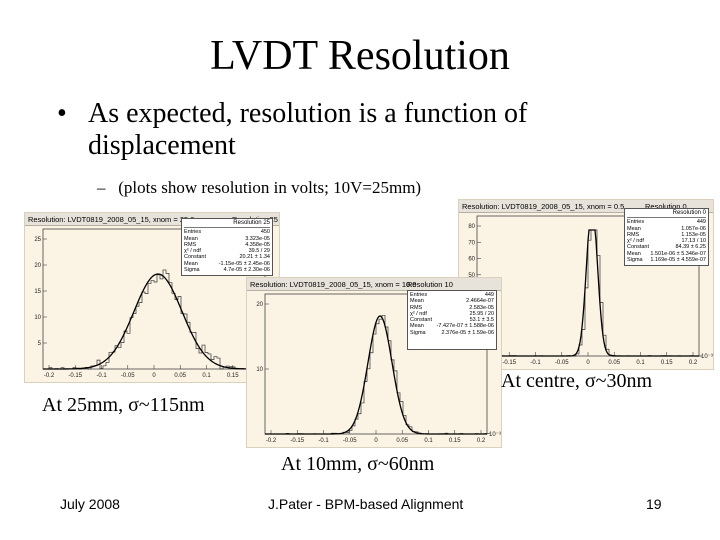 The width and height of the screenshot is (720, 540). Describe the element at coordinates (577, 381) in the screenshot. I see `caption-centre: At centre, σ~30nm` at that location.